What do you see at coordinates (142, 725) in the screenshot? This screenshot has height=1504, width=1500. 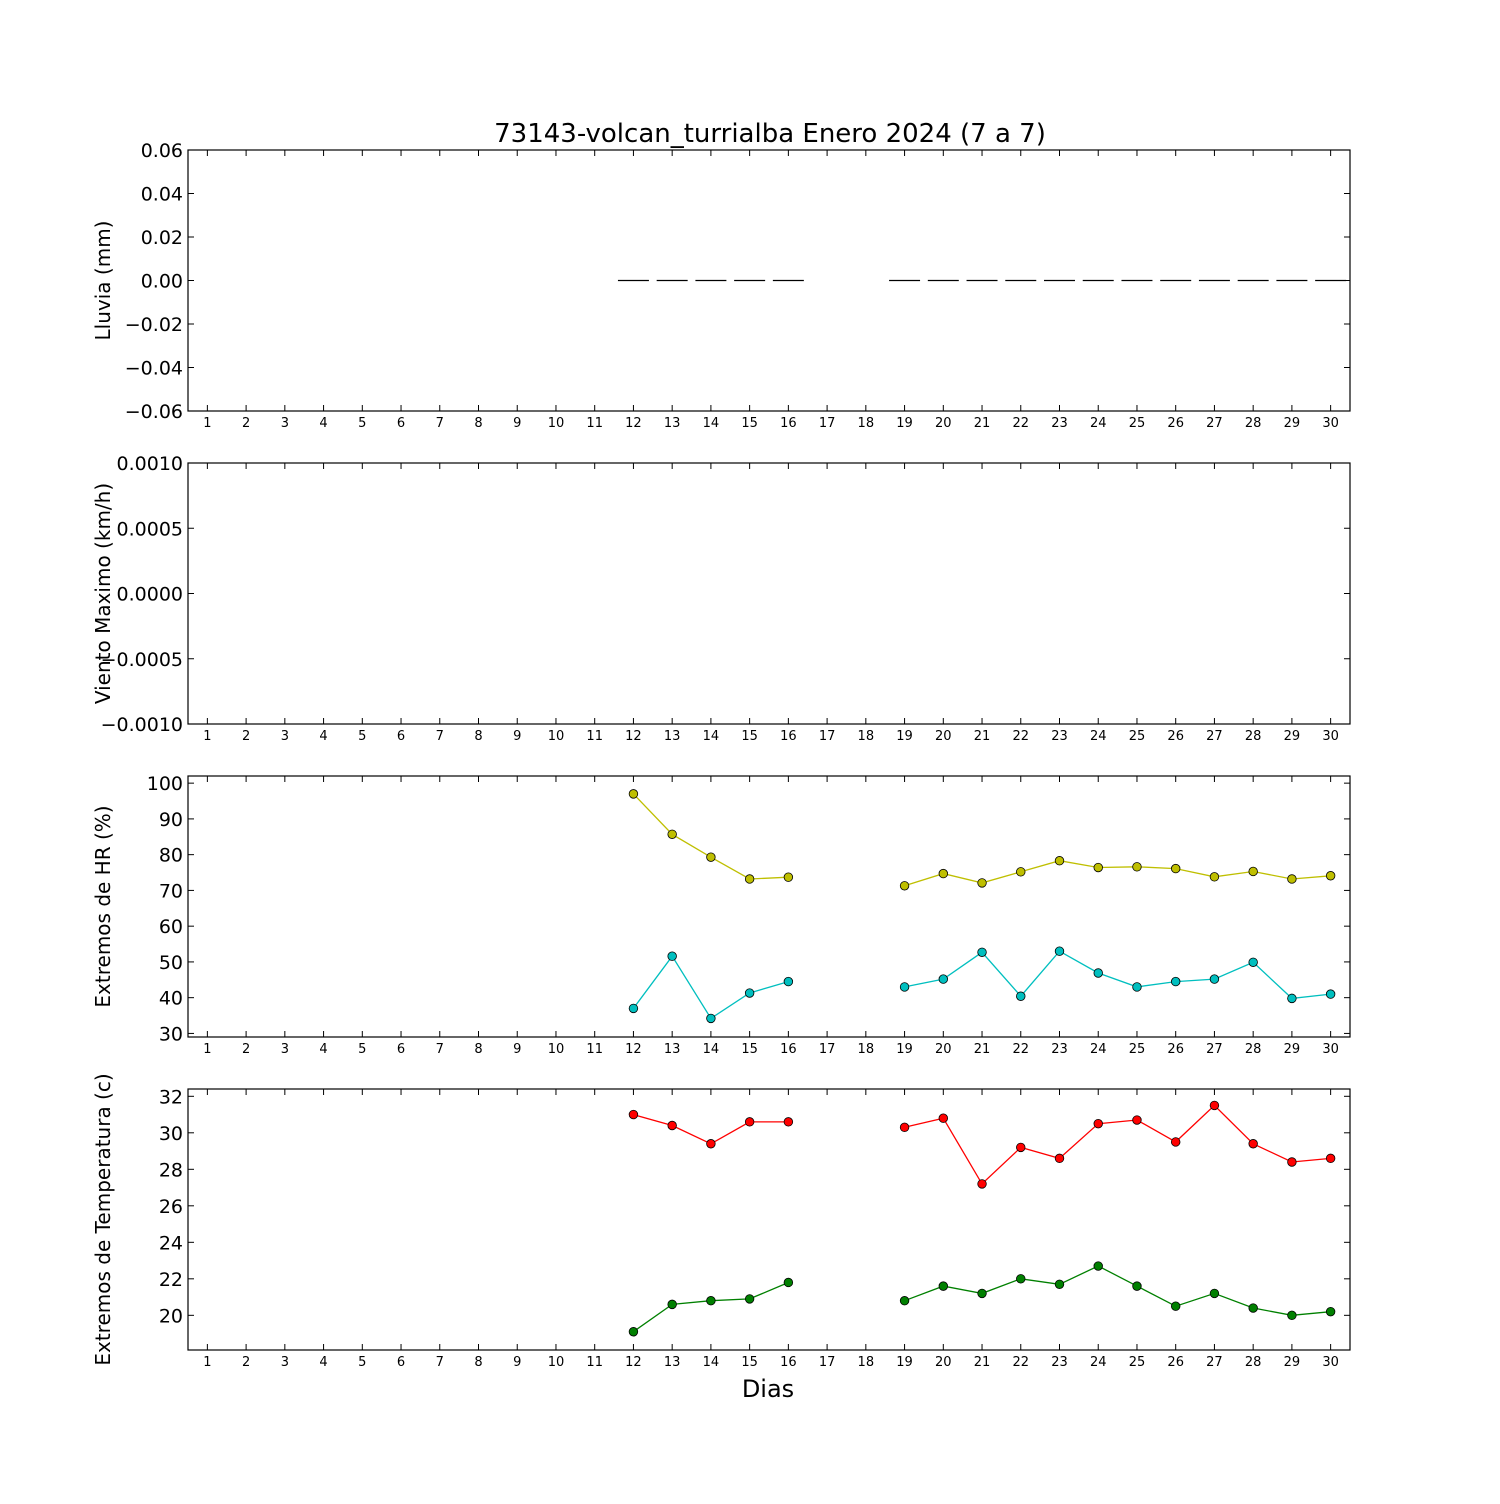 I see `y-tick-label: −0.0010` at bounding box center [142, 725].